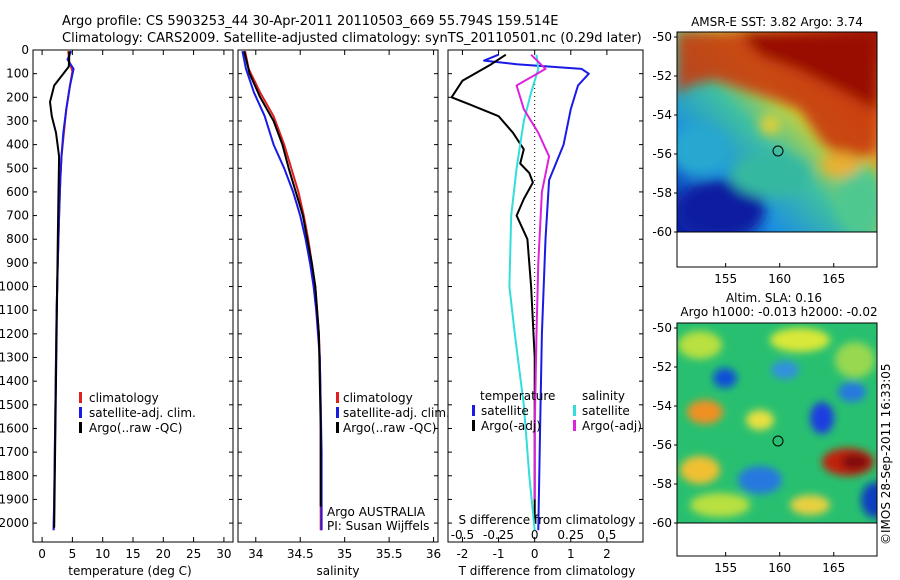 The width and height of the screenshot is (900, 580). I want to click on sla-heatmap, so click(777, 423).